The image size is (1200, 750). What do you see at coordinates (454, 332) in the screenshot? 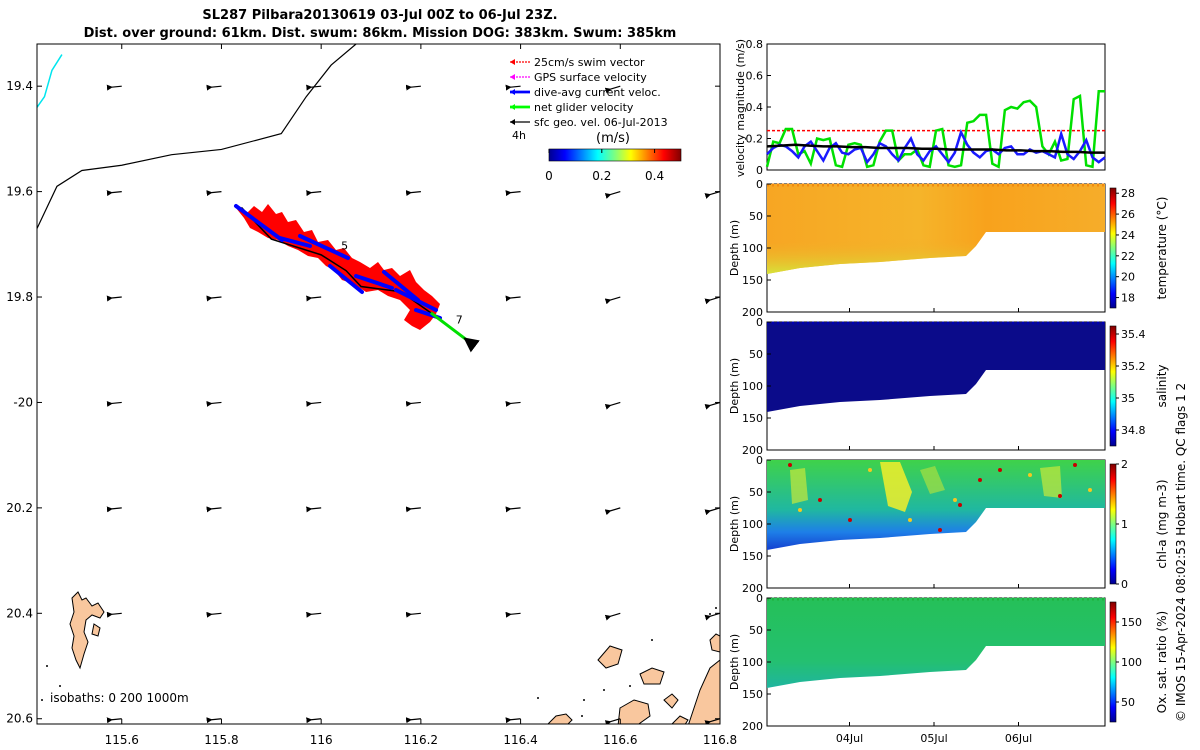
I see `net-glider-velocity-arrow` at bounding box center [454, 332].